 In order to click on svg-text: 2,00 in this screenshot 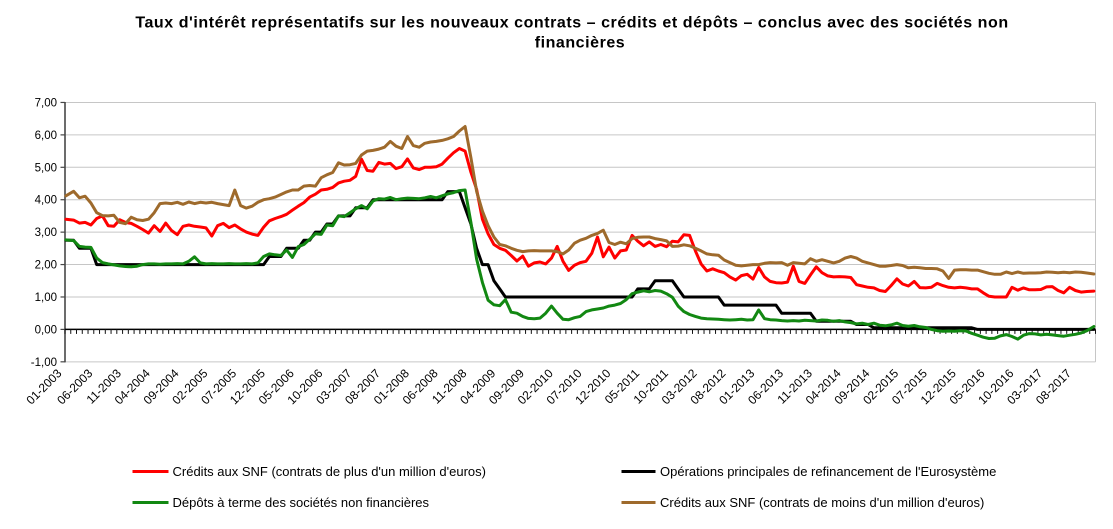, I will do `click(46, 266)`.